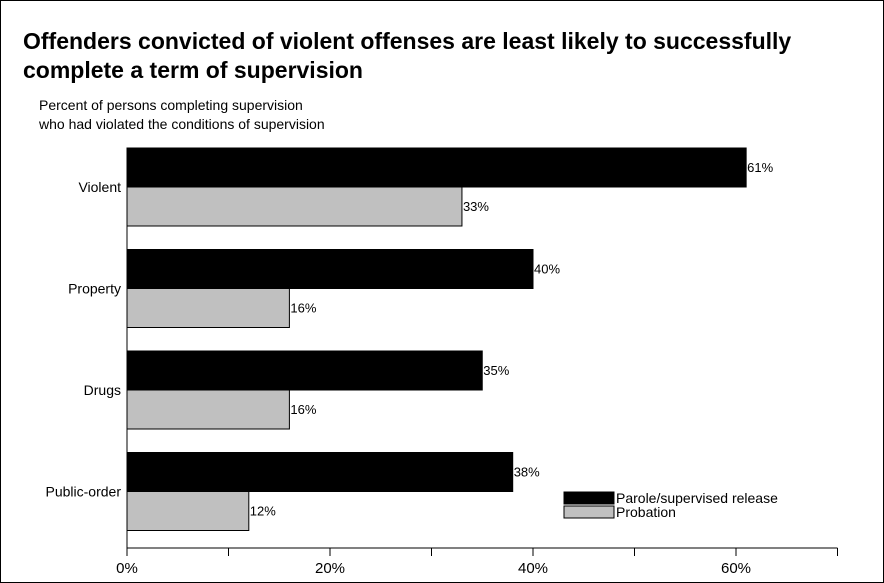 This screenshot has width=884, height=583. What do you see at coordinates (84, 492) in the screenshot?
I see `category-label: Public-order` at bounding box center [84, 492].